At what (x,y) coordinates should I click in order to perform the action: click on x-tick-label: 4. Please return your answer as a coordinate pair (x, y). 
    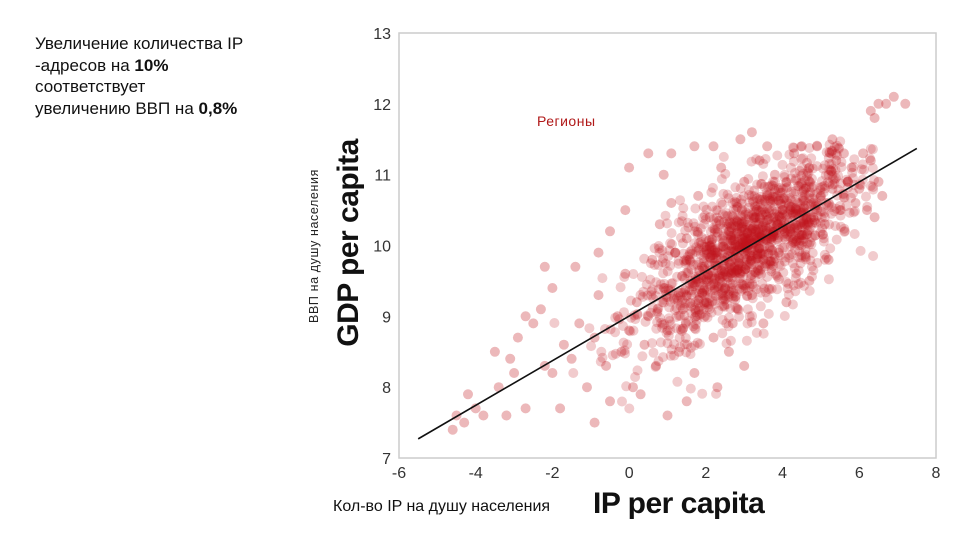
    Looking at the image, I should click on (782, 473).